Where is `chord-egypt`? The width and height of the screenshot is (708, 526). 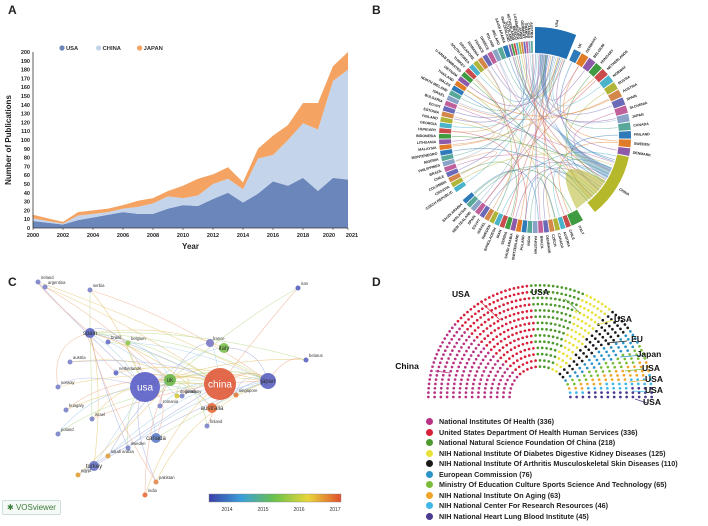 chord-egypt is located at coordinates (548, 184).